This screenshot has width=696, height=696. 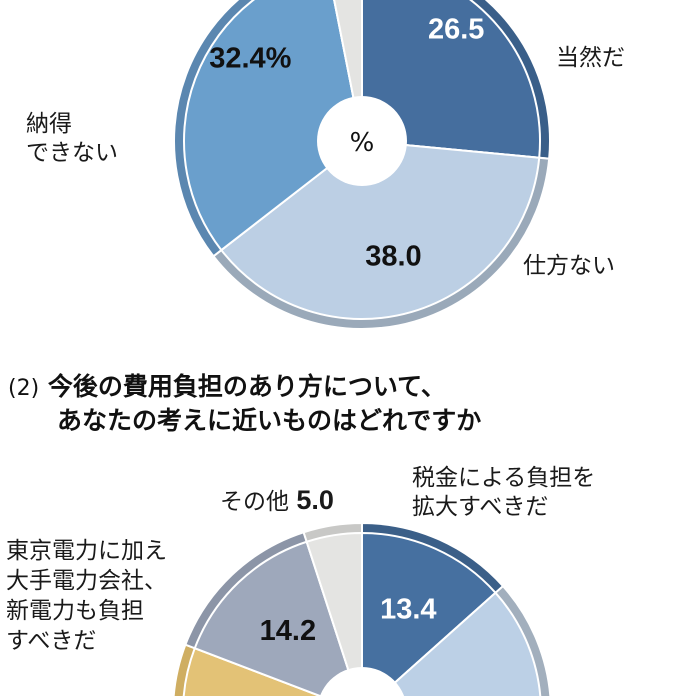 What do you see at coordinates (250, 58) in the screenshot?
I see `slice-value-label: 32.4%` at bounding box center [250, 58].